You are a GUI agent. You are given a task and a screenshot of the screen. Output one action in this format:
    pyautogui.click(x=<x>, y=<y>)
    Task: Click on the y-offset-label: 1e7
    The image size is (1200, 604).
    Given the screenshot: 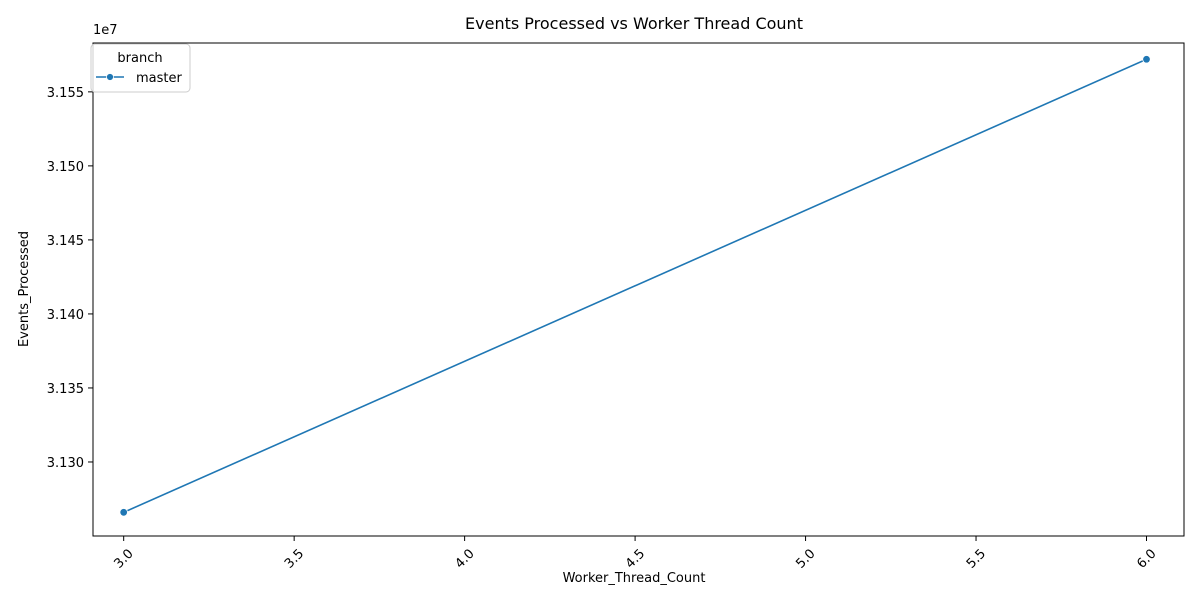 What is the action you would take?
    pyautogui.click(x=105, y=30)
    